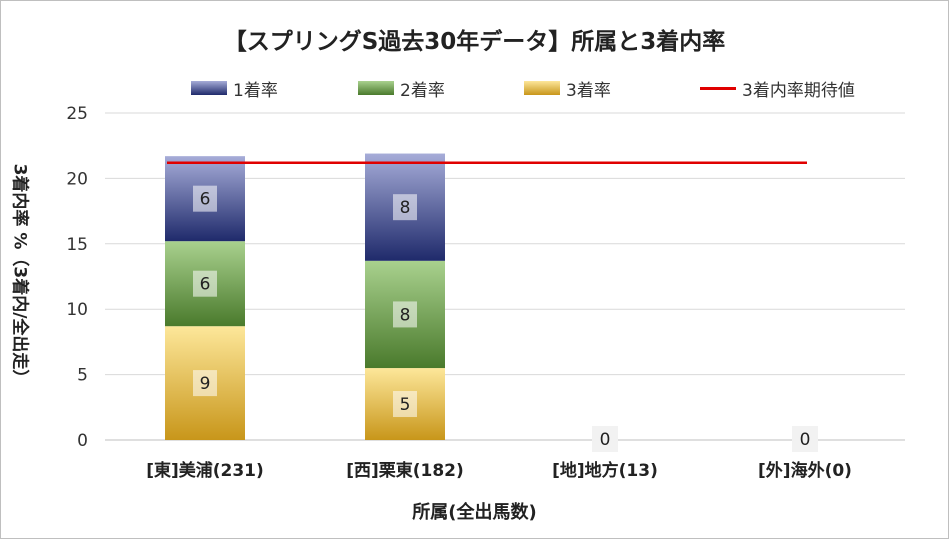  I want to click on legend: 1着率 2着率 3着率 3着内率期待値, so click(474, 88).